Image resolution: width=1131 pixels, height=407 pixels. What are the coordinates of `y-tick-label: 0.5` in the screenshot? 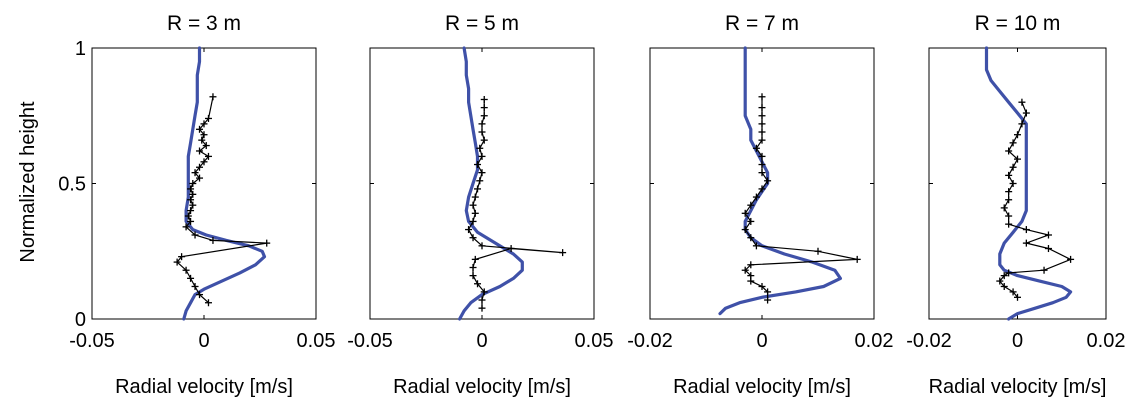 It's located at (72, 185).